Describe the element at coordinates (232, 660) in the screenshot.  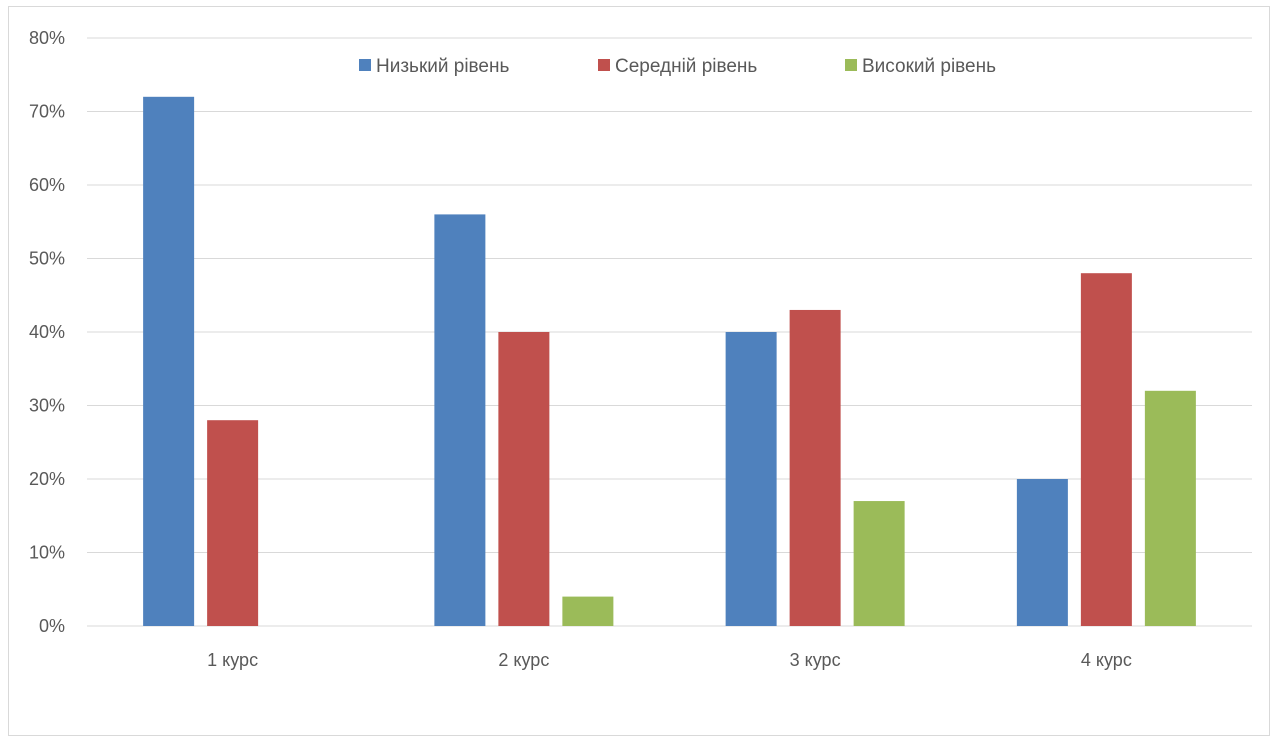
I see `x-tick-label: 1 курс` at that location.